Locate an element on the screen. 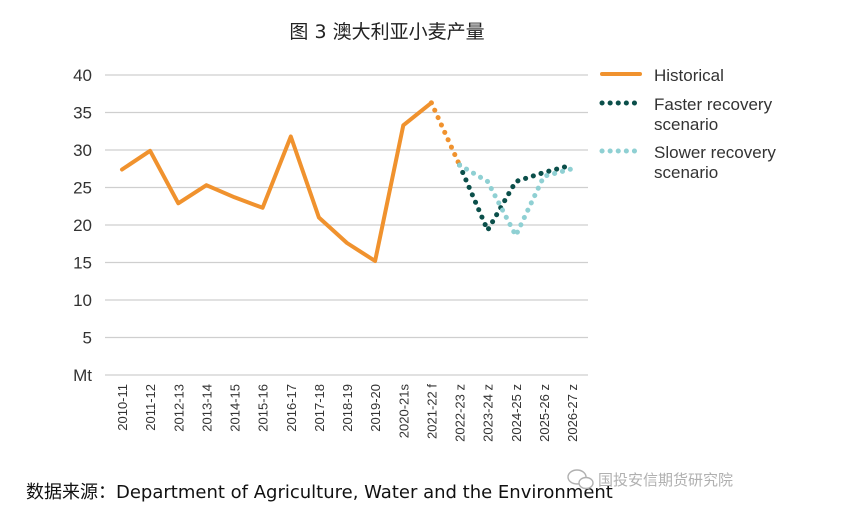 Image resolution: width=859 pixels, height=517 pixels. x-tick-label: 2017-18 is located at coordinates (319, 408).